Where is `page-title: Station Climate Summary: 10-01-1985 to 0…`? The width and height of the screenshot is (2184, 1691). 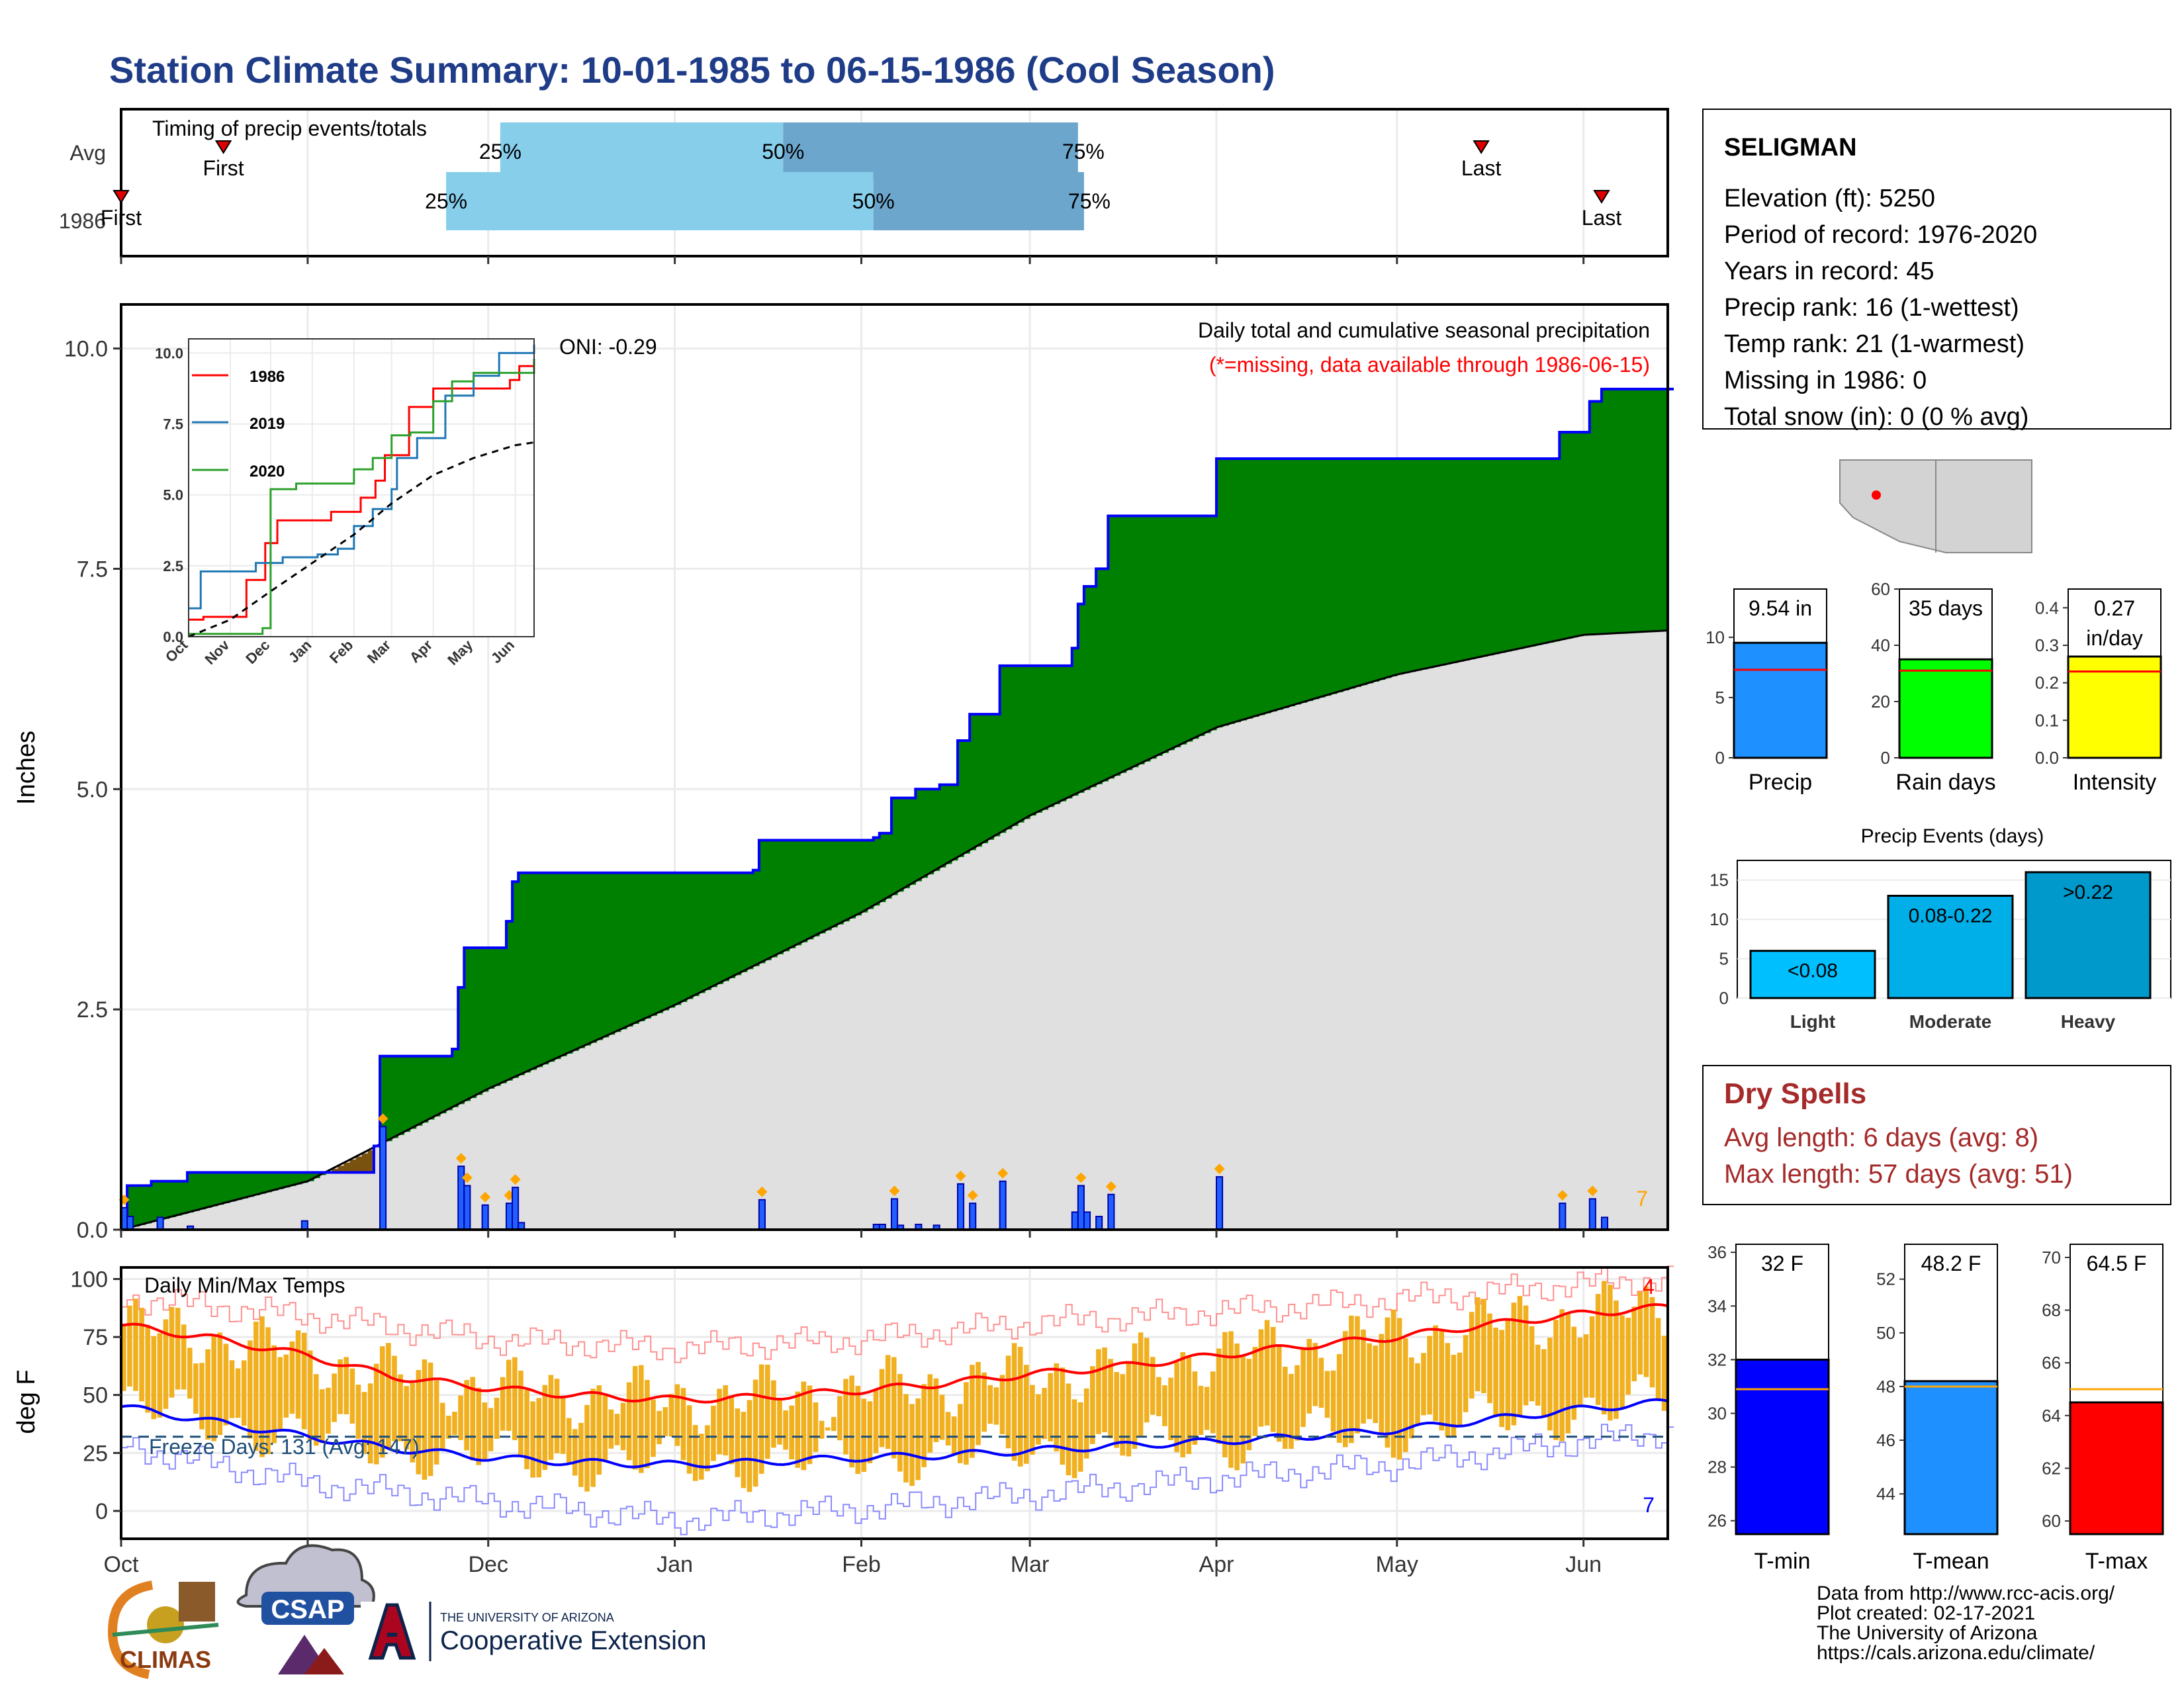 page-title: Station Climate Summary: 10-01-1985 to 0… is located at coordinates (692, 70).